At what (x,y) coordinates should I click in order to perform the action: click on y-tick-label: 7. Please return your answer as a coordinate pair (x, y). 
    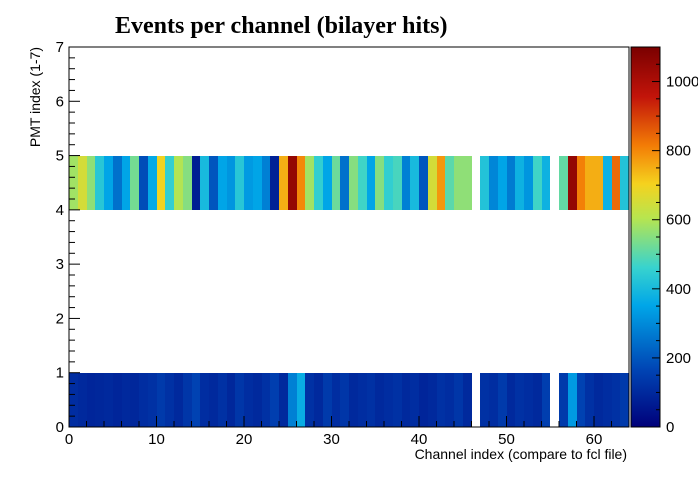
    Looking at the image, I should click on (60, 47).